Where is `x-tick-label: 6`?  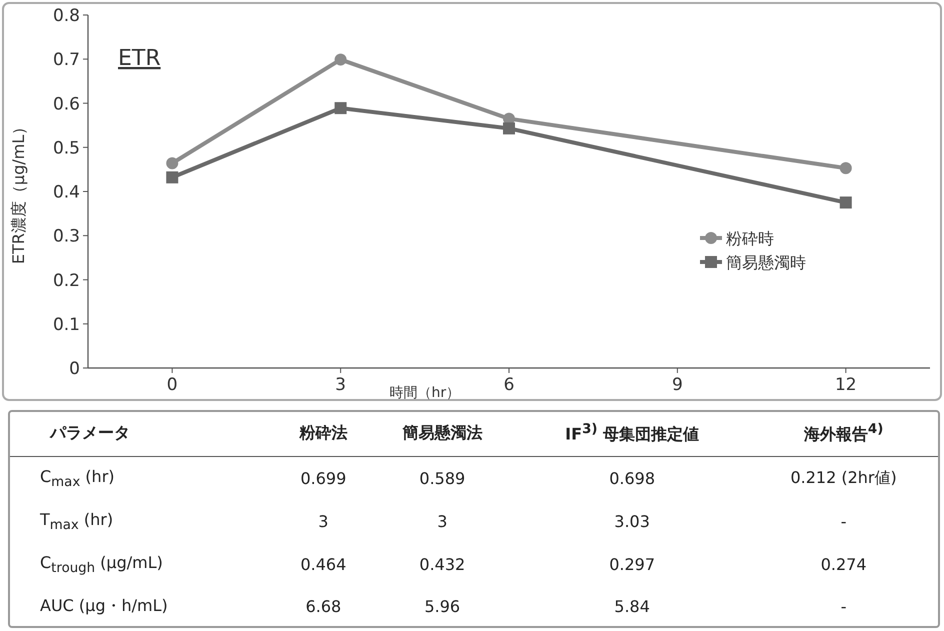
x-tick-label: 6 is located at coordinates (509, 385).